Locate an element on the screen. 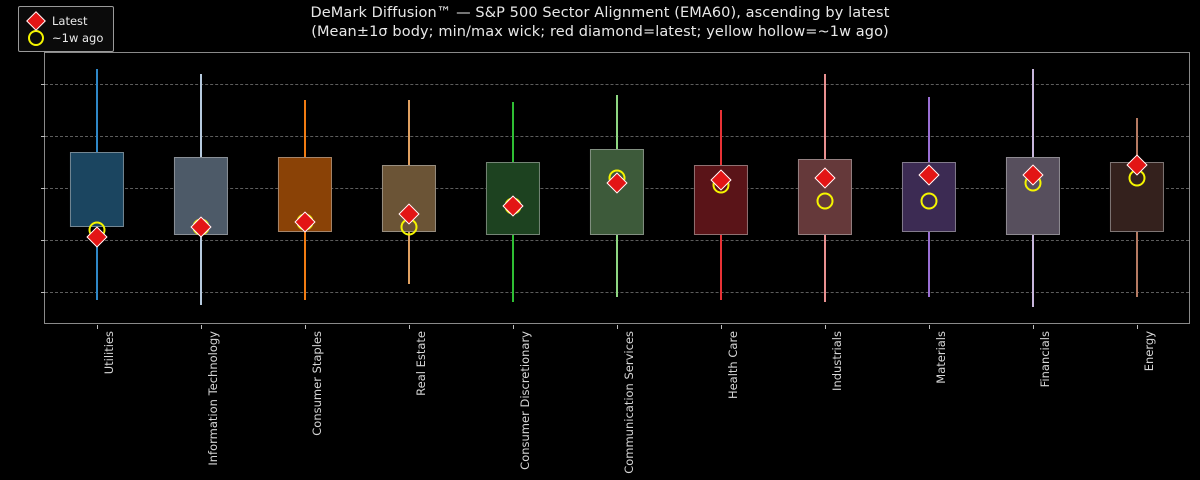 This screenshot has width=1200, height=480. sector-group: Communication Services is located at coordinates (617, 263).